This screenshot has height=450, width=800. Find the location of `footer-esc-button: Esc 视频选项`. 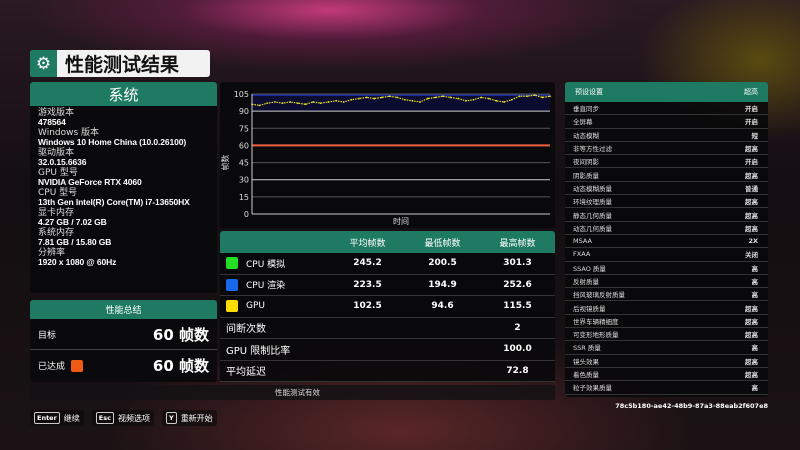

footer-esc-button: Esc 视频选项 is located at coordinates (122, 418).